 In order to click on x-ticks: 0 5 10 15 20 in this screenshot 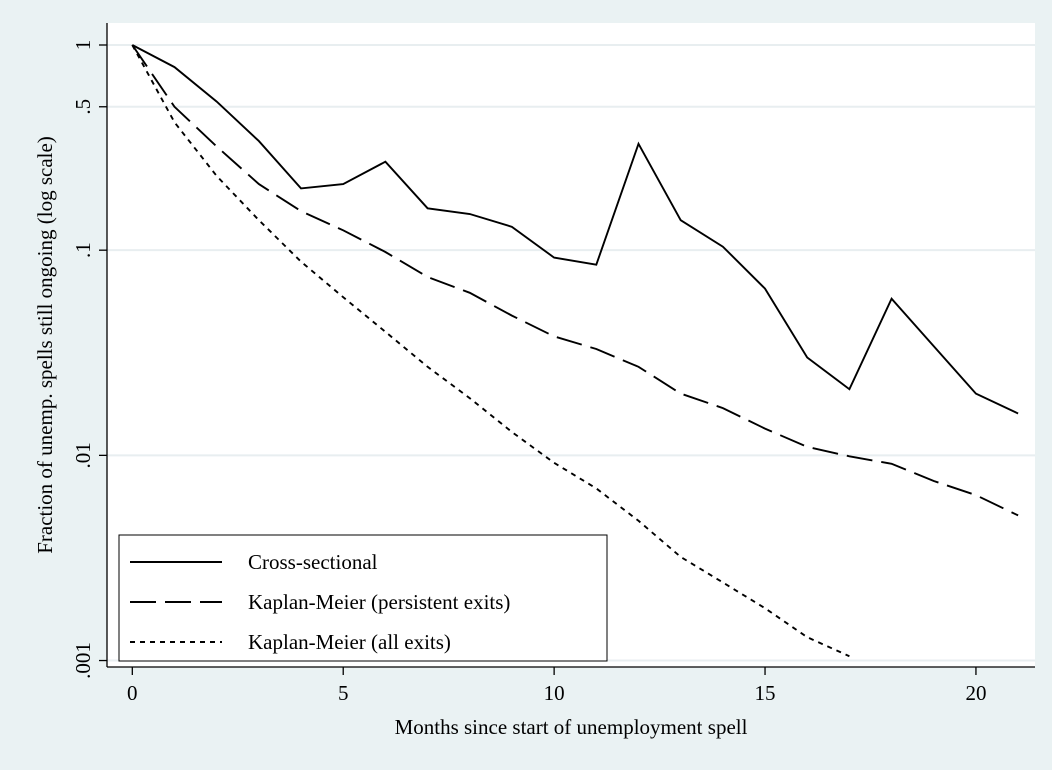, I will do `click(556, 686)`.